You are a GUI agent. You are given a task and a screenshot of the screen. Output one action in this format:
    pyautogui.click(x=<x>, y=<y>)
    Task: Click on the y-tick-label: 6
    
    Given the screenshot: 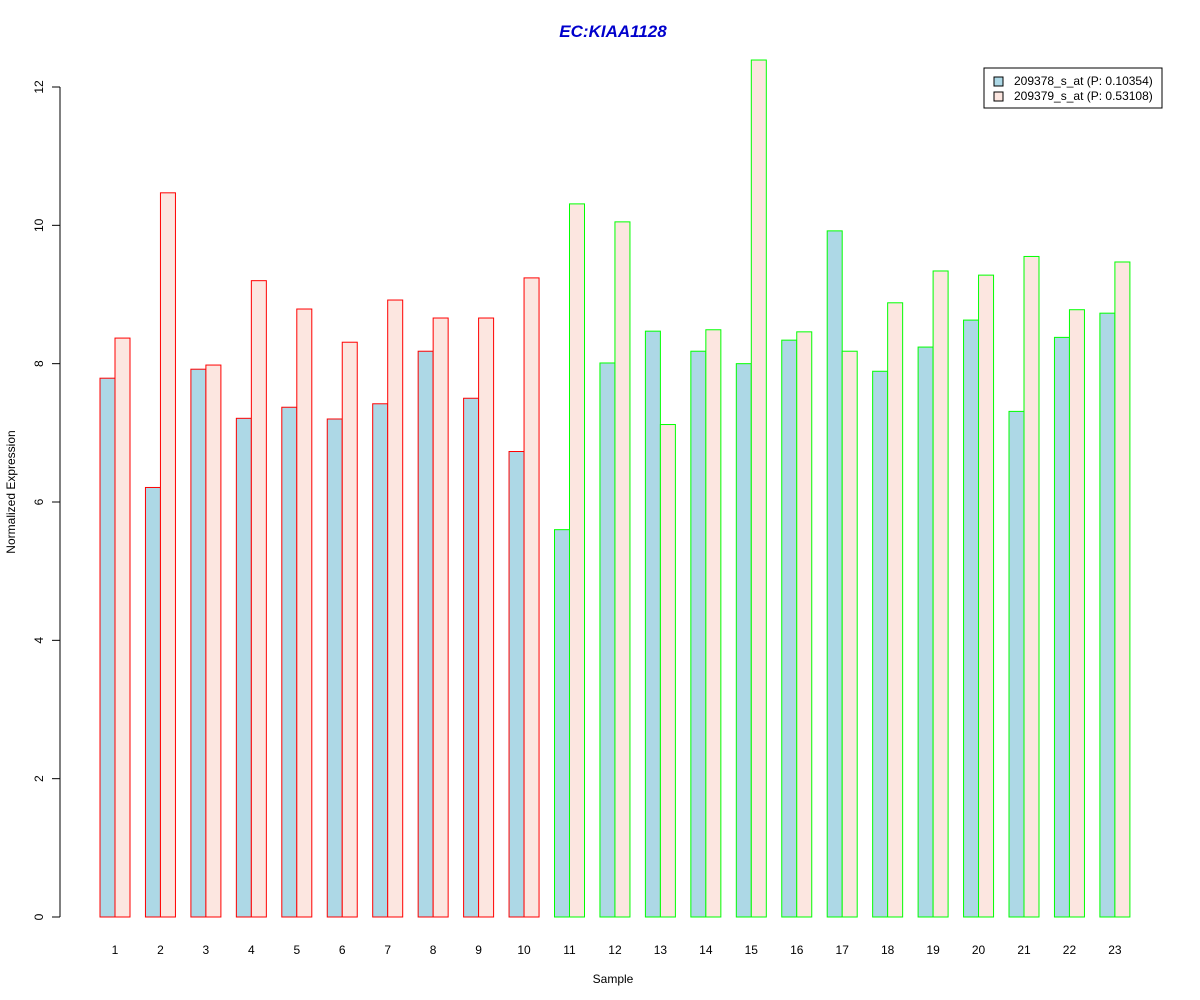 What is the action you would take?
    pyautogui.click(x=39, y=501)
    